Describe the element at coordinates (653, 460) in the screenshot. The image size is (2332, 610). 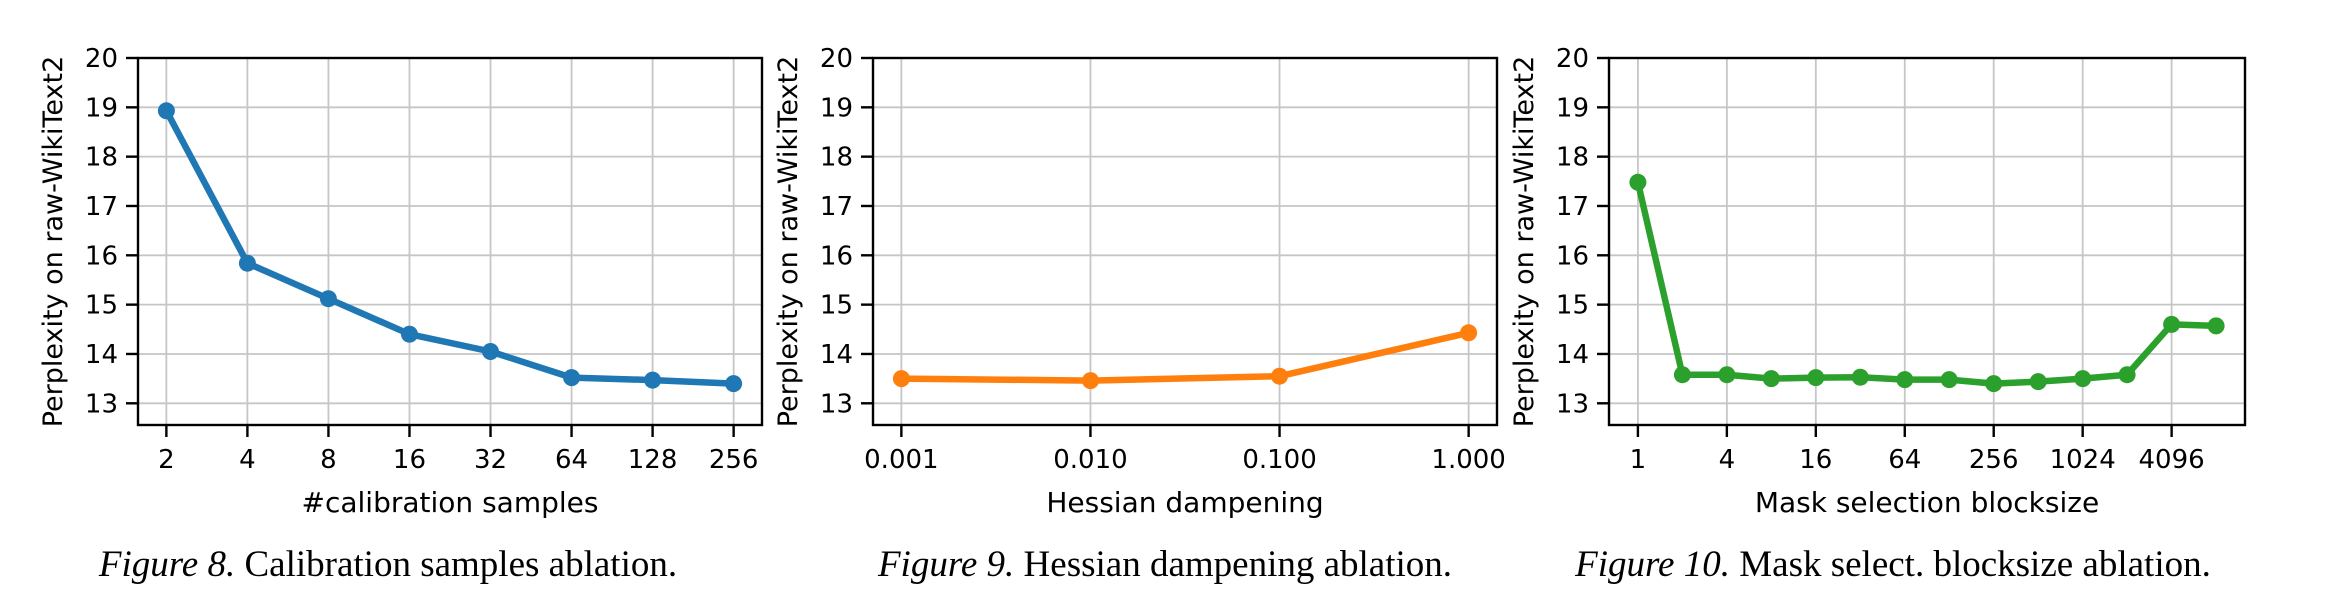
I see `svg-text: 128` at that location.